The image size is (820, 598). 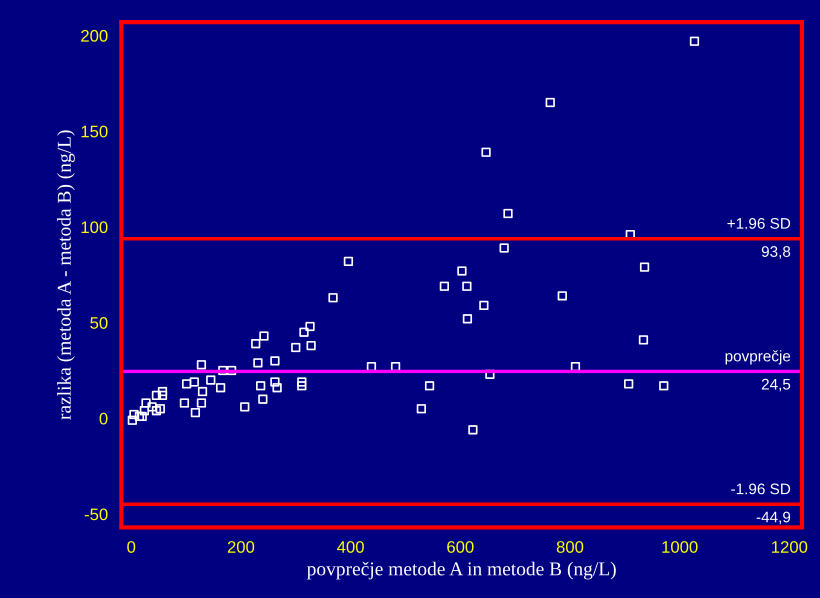 What do you see at coordinates (776, 252) in the screenshot?
I see `annotation: 93,8` at bounding box center [776, 252].